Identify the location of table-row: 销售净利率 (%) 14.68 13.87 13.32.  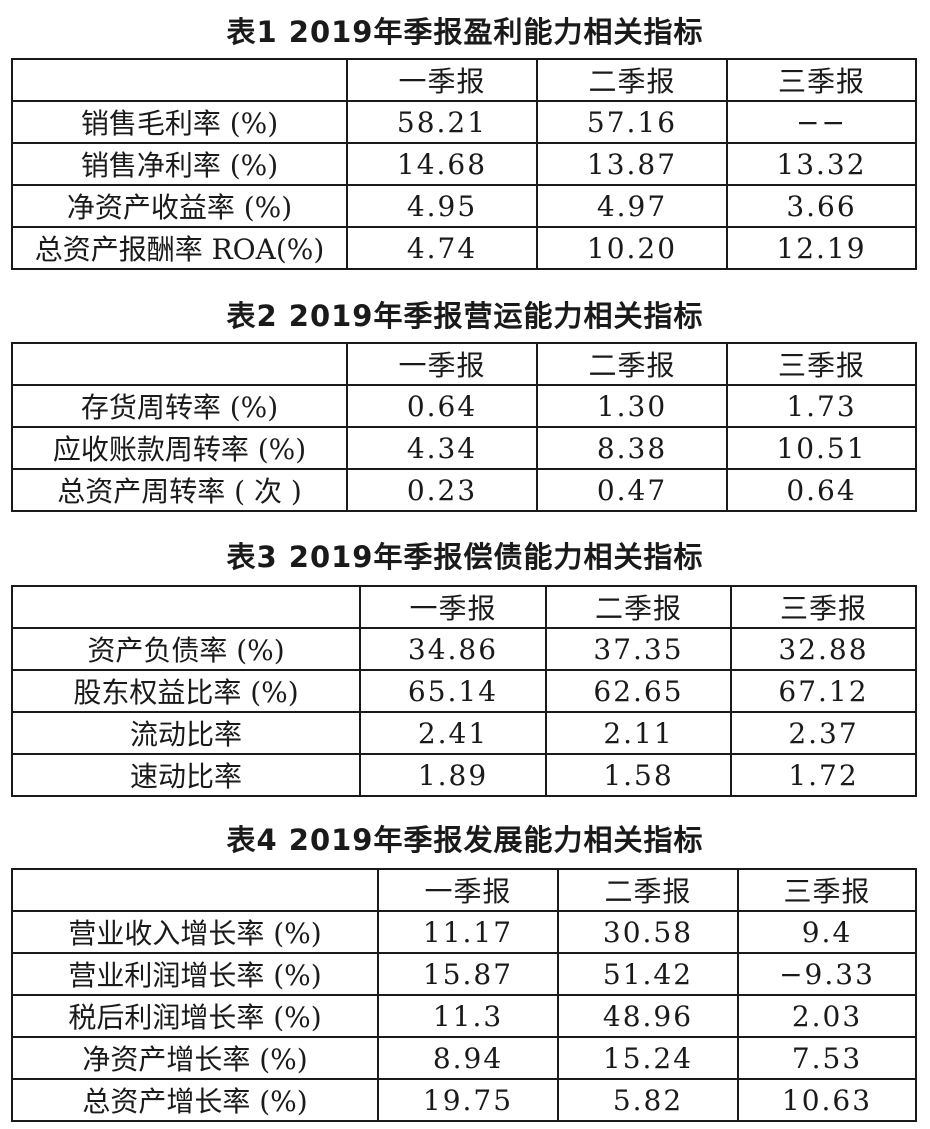
(464, 164).